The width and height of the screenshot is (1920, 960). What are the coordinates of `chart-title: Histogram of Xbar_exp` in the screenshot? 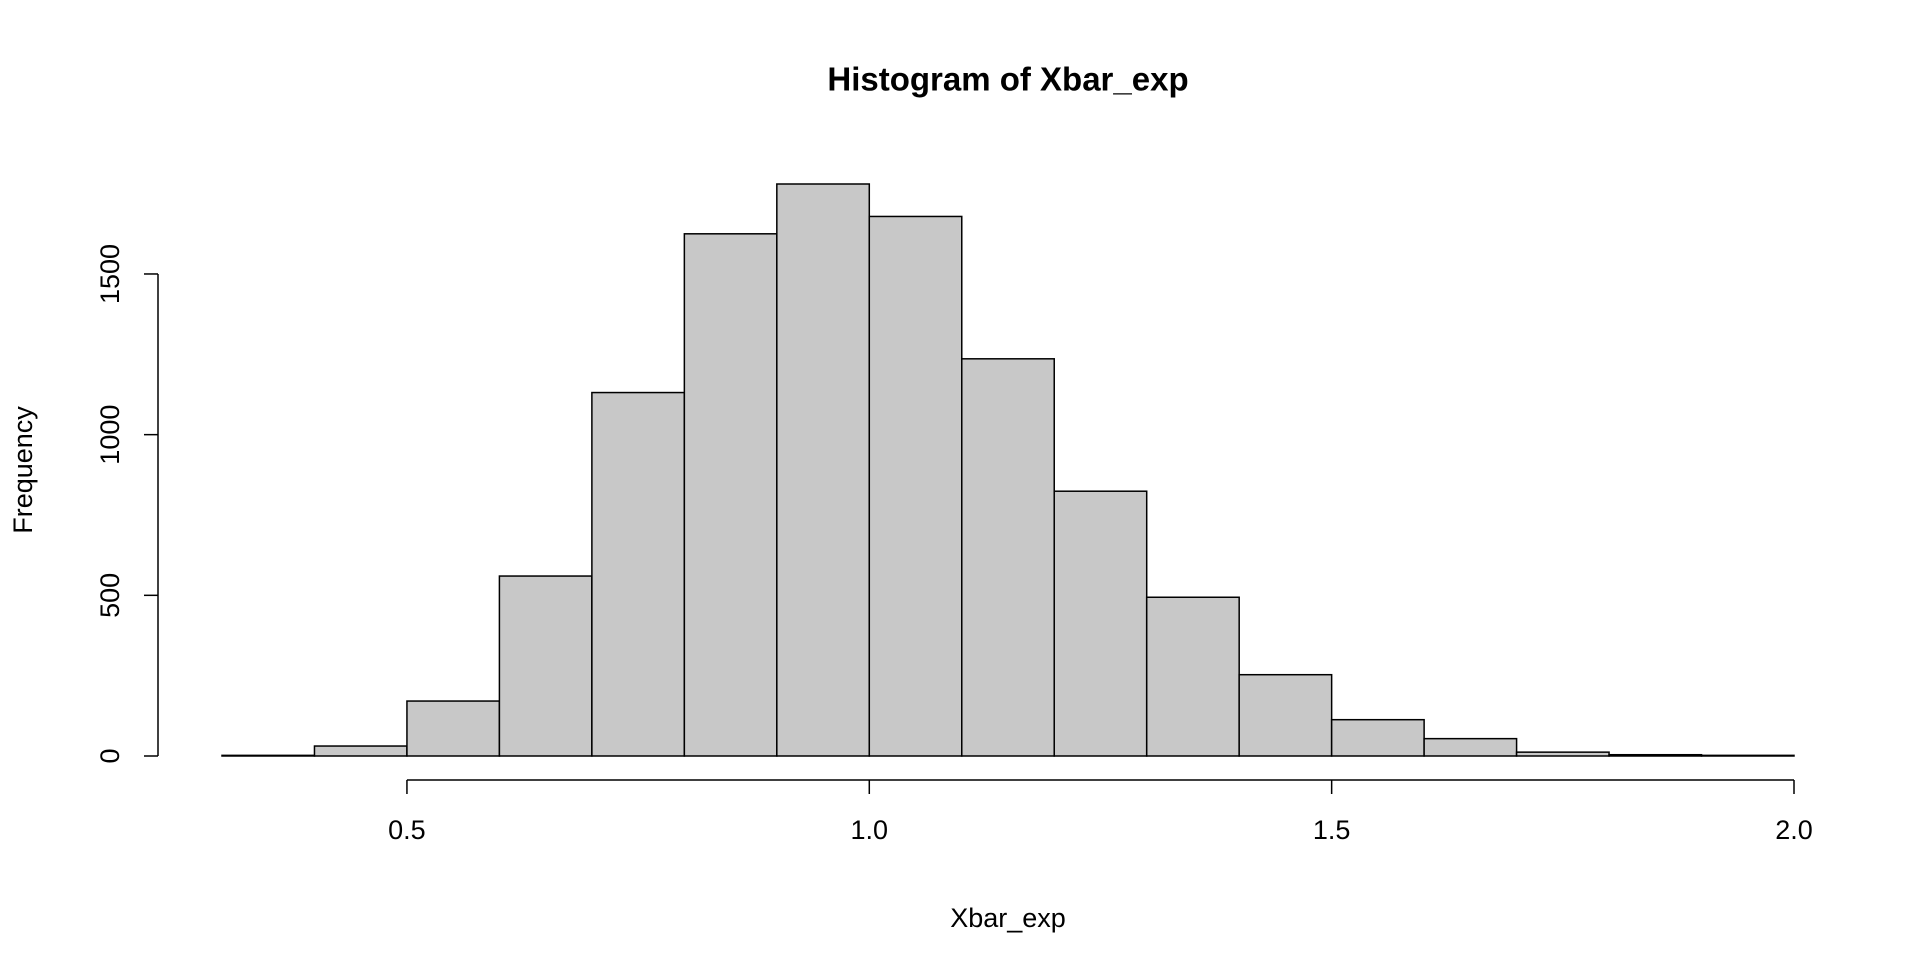 It's located at (1007, 79).